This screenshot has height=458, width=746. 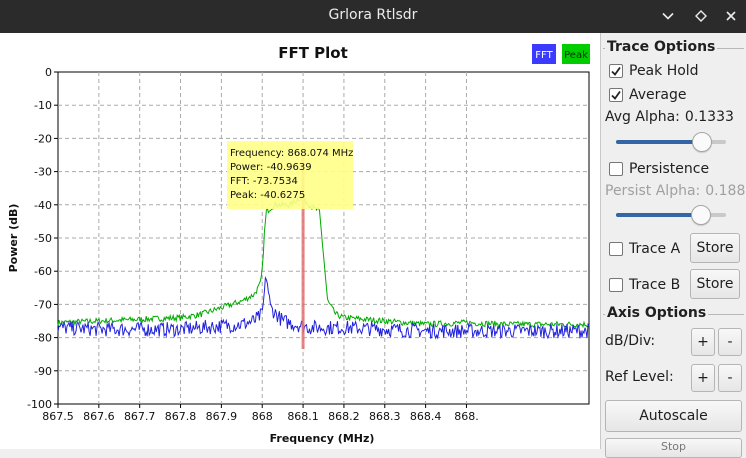 I want to click on peak-hold-row: Peak Hold, so click(x=654, y=71).